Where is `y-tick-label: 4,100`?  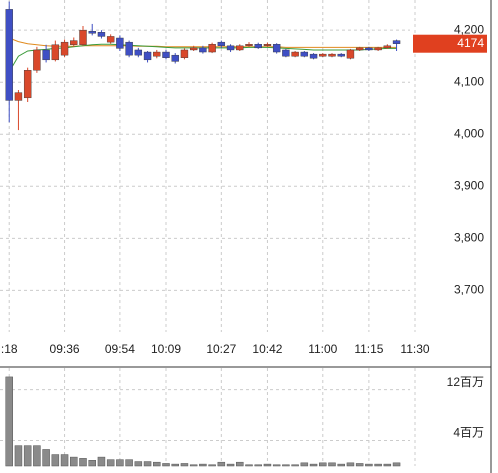
y-tick-label: 4,100 is located at coordinates (469, 81).